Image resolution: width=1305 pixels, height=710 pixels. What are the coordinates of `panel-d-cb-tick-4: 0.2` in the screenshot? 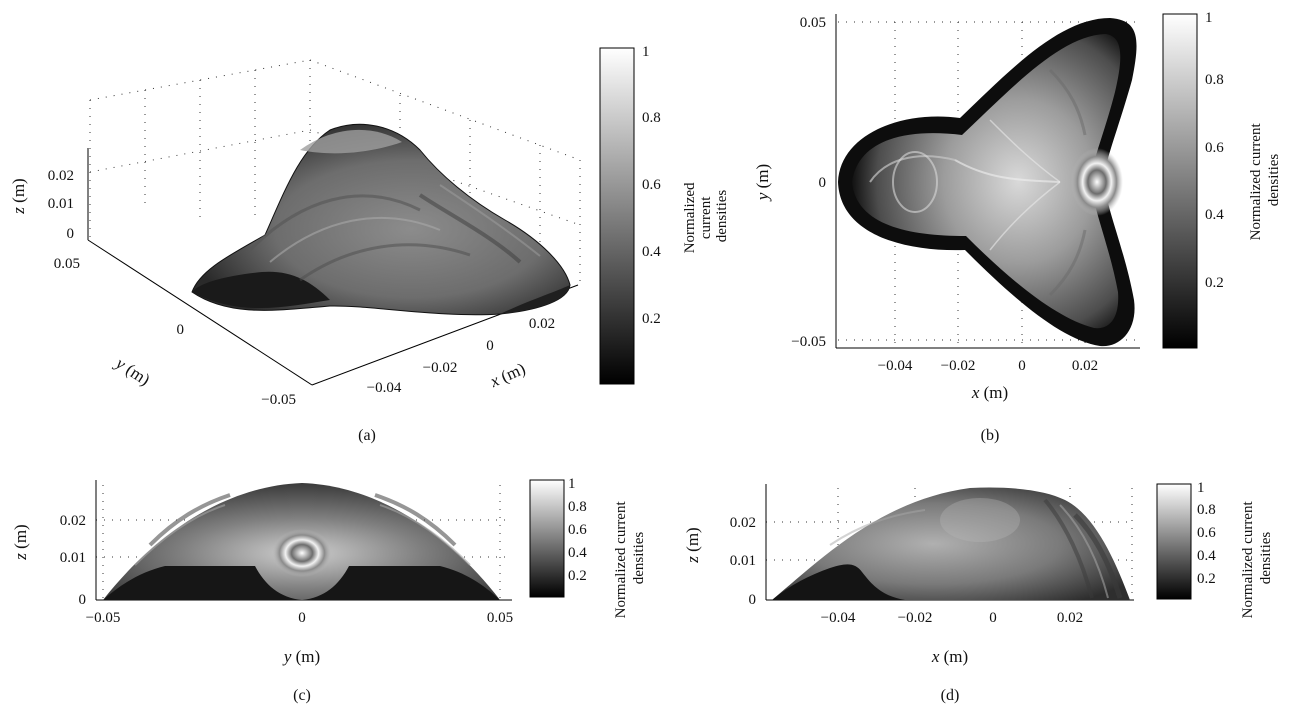 It's located at (1206, 579).